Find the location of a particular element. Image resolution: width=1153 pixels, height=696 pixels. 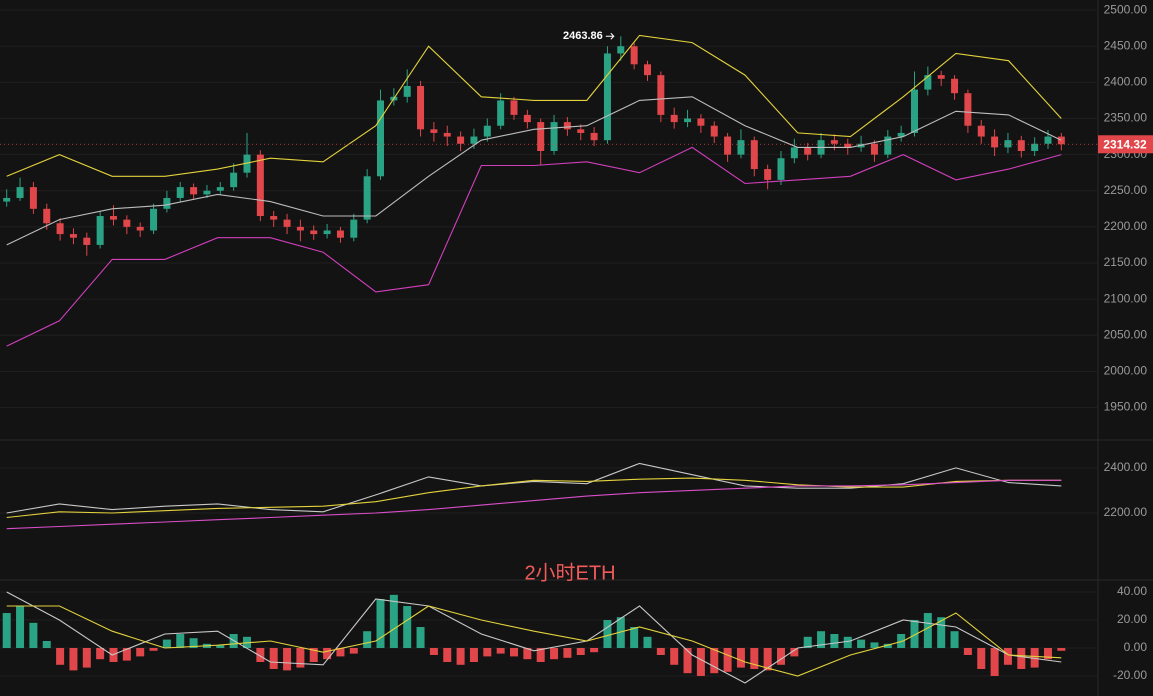

y-tick-label: 1950.00 is located at coordinates (1126, 407).